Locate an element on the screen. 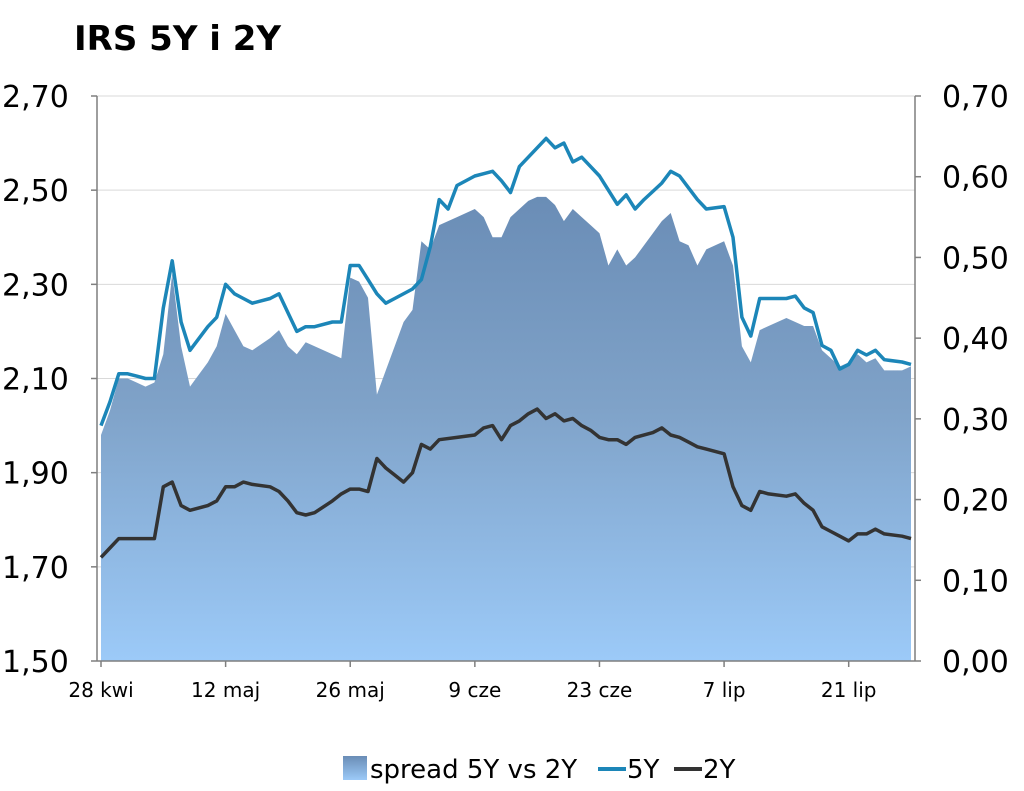 This screenshot has height=791, width=1024. legend: spread 5Y vs 2Y 5Y 2Y is located at coordinates (539, 770).